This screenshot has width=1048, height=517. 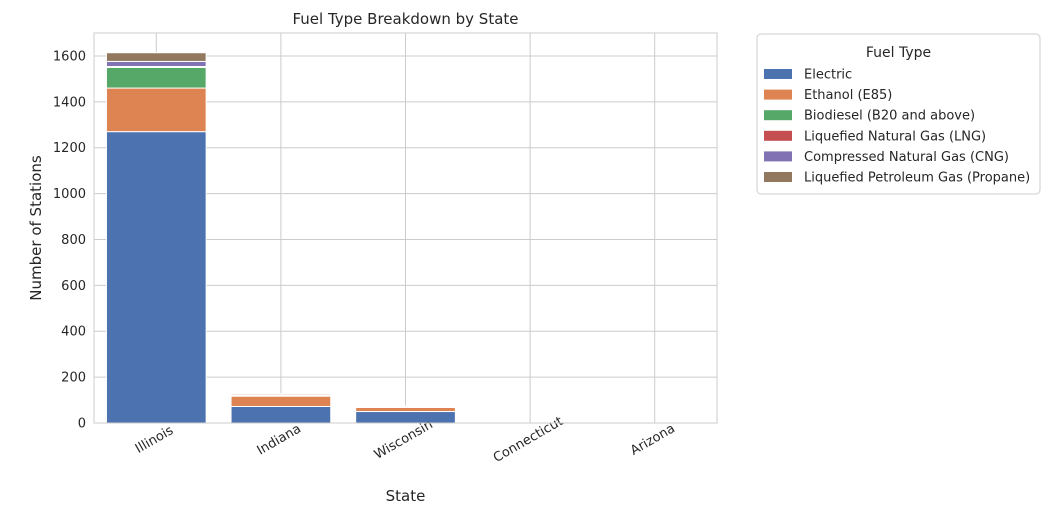 What do you see at coordinates (156, 57) in the screenshot?
I see `bar-segment-liquefied-petroleum-gas-propane-illinois` at bounding box center [156, 57].